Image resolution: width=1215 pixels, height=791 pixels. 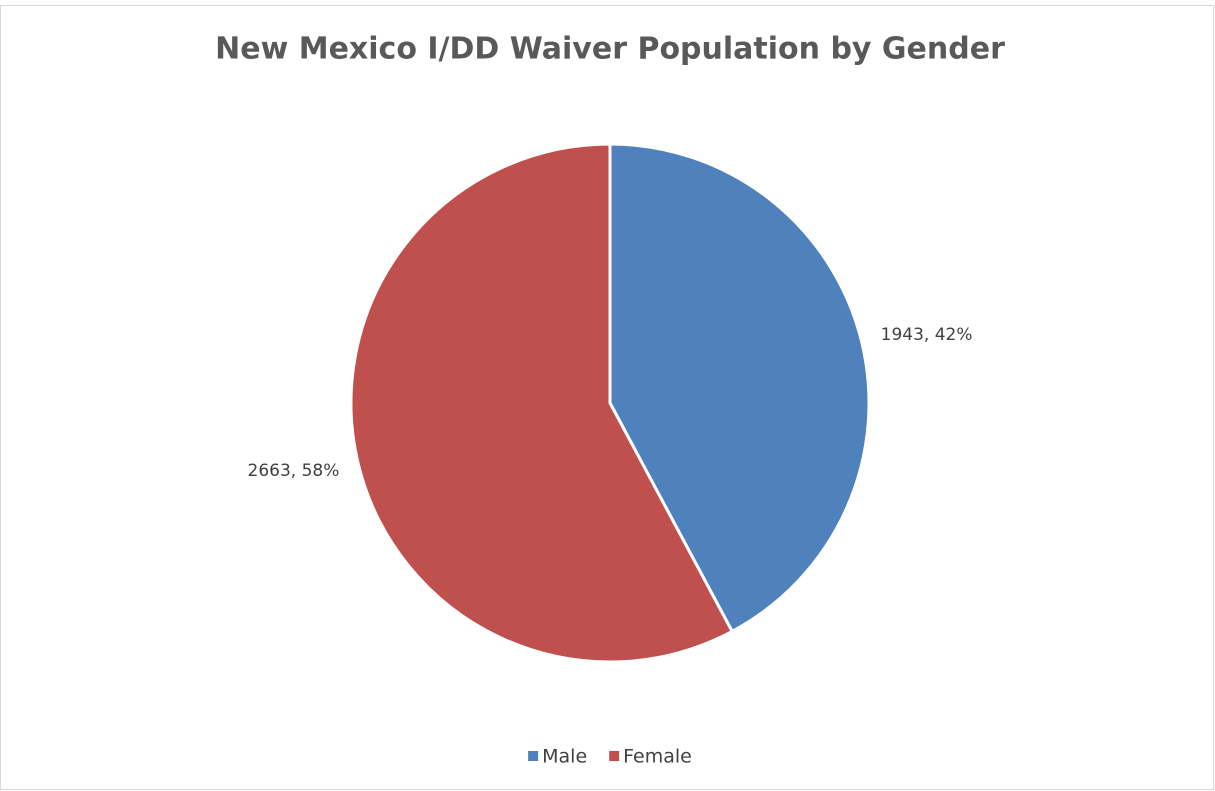 What do you see at coordinates (564, 757) in the screenshot?
I see `legend-label: Male` at bounding box center [564, 757].